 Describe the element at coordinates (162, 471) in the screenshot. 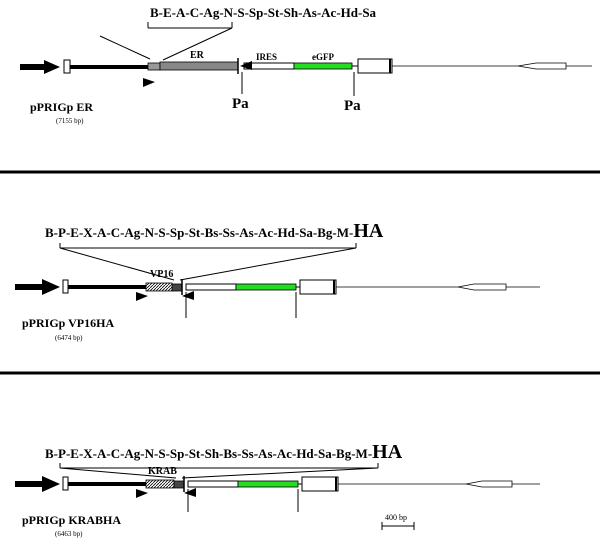

I see `insert-label: KRAB` at that location.